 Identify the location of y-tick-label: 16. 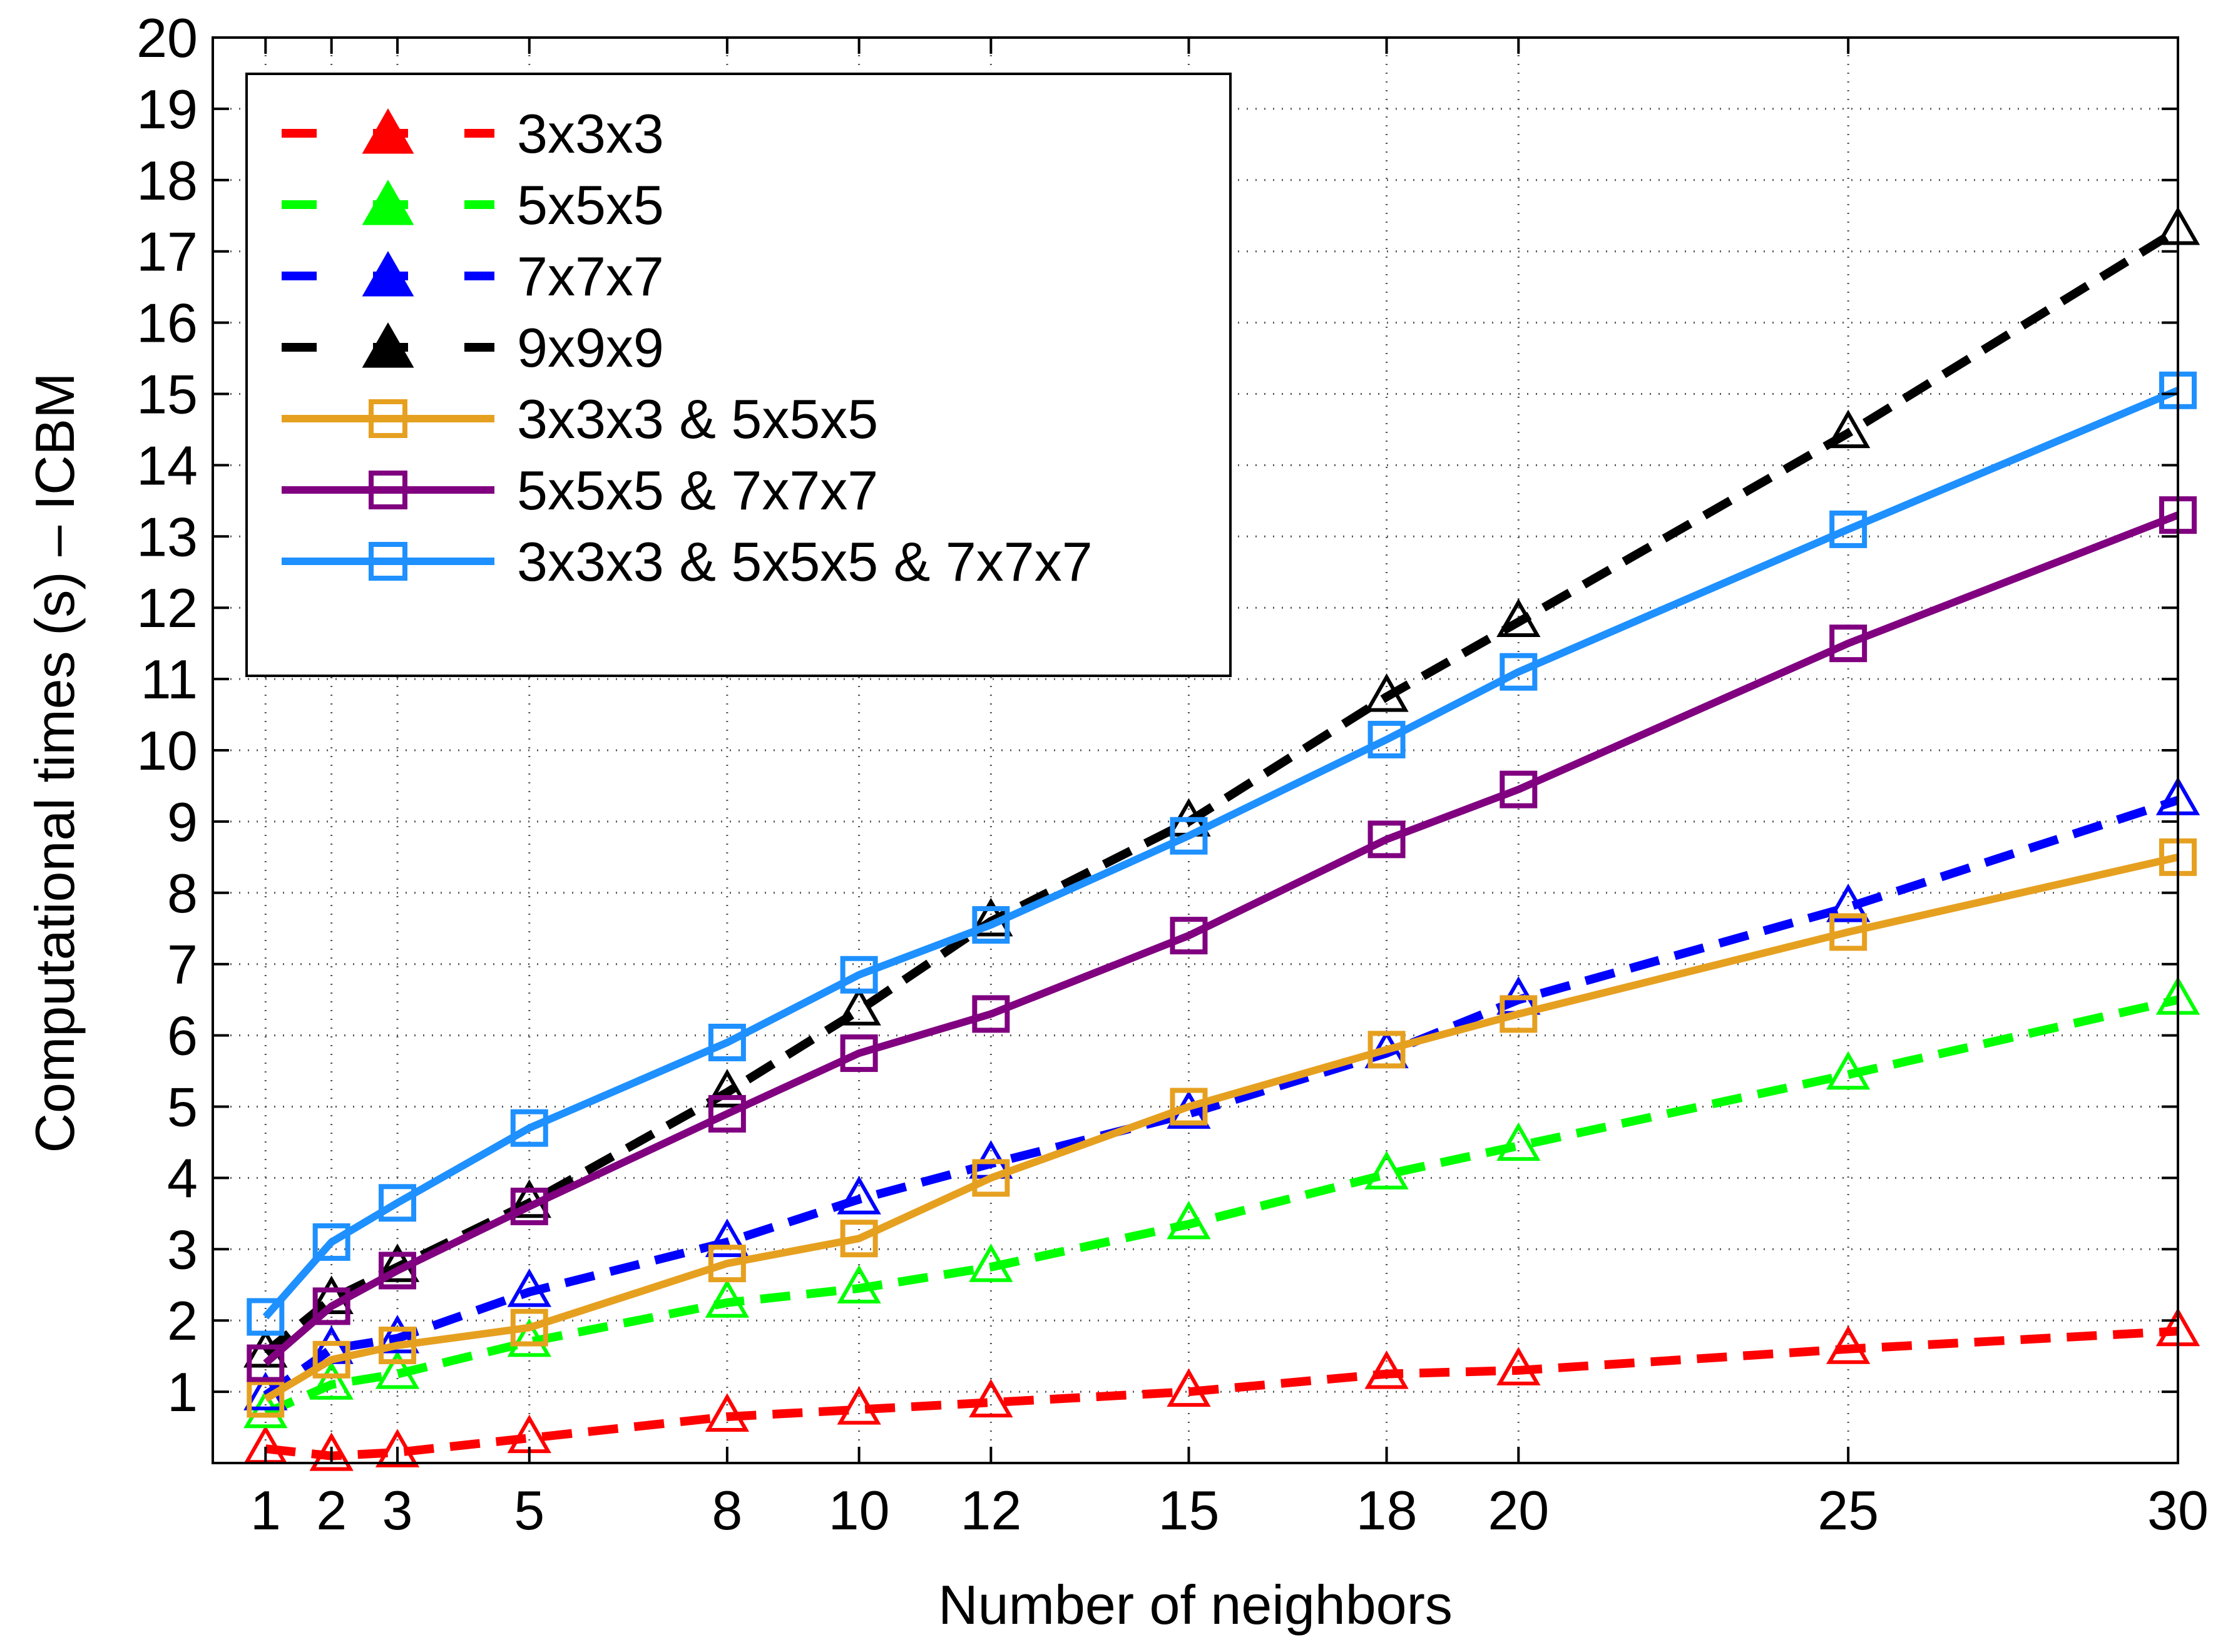
(167, 323).